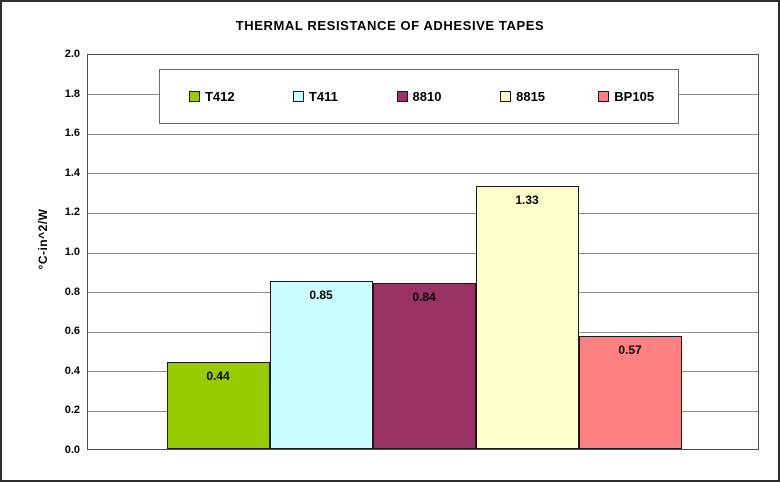 This screenshot has width=780, height=482. I want to click on bar-8810: 0.84, so click(424, 366).